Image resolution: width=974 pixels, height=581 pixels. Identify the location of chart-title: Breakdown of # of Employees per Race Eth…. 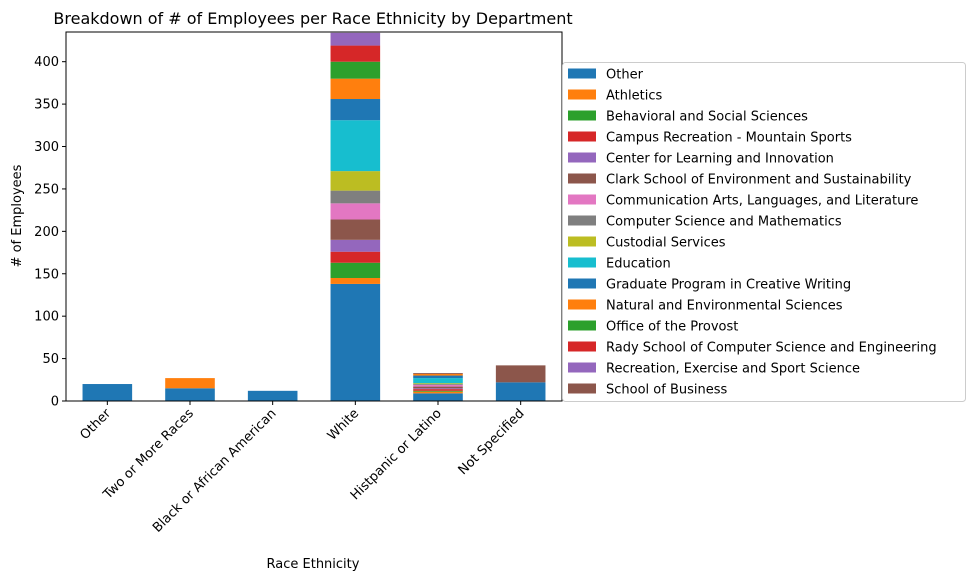
(312, 18).